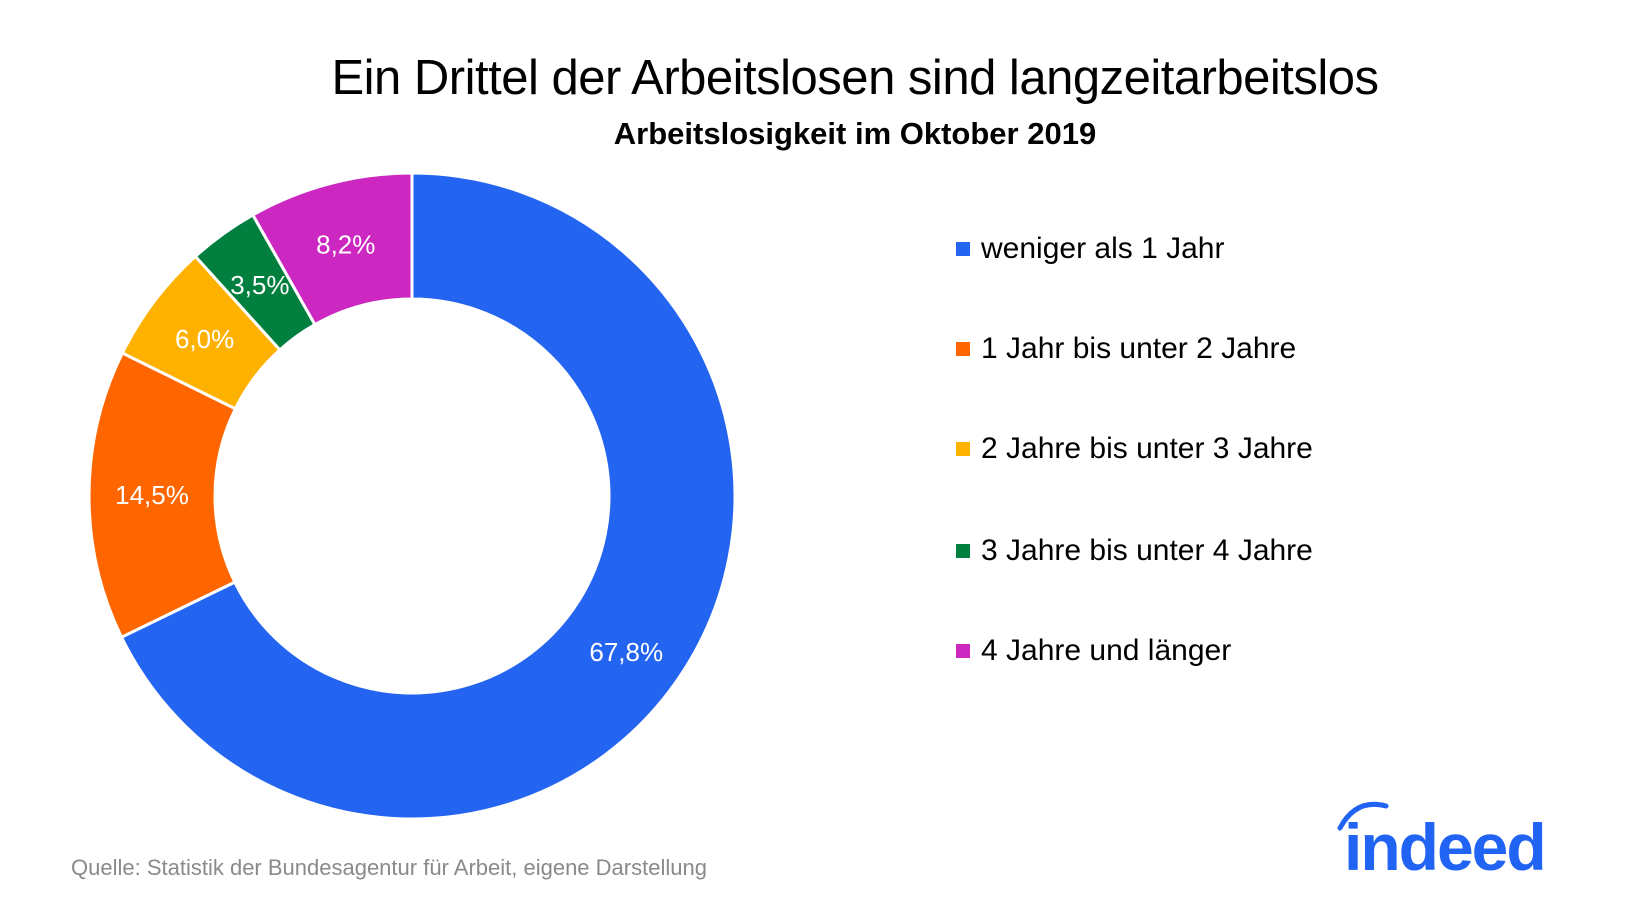 This screenshot has height=899, width=1649. What do you see at coordinates (1106, 650) in the screenshot?
I see `legend-label: 4 Jahre und länger` at bounding box center [1106, 650].